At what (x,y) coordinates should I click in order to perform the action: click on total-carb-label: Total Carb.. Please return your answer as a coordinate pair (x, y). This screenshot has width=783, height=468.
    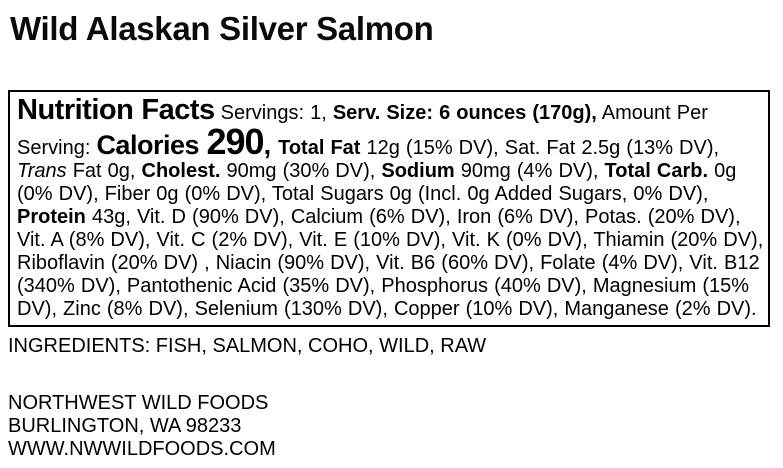
    Looking at the image, I should click on (656, 171).